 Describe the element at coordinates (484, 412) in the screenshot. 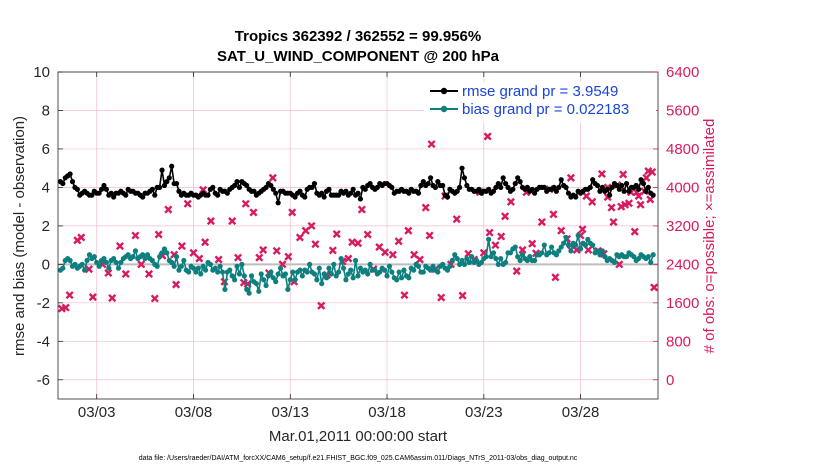

I see `x-tick-label: 03/23` at that location.